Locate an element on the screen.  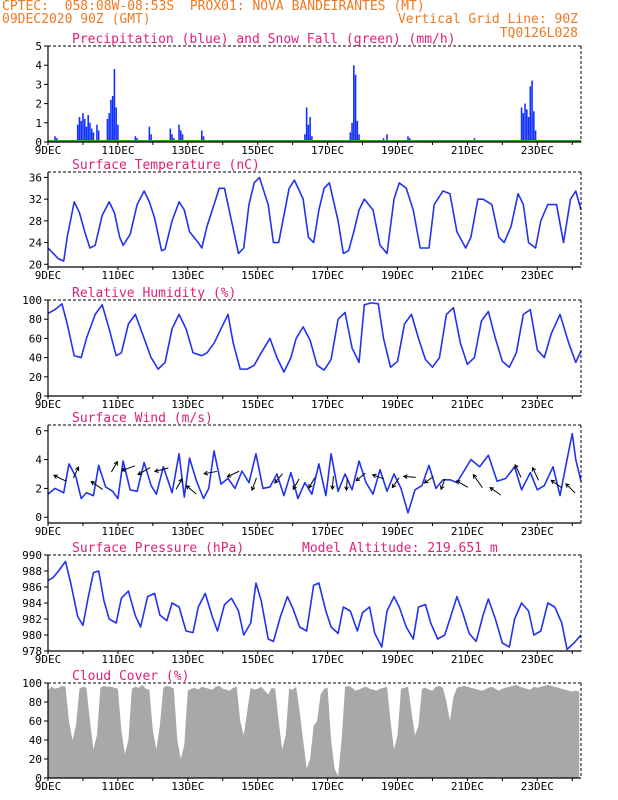
humidity-xtick-label: 9DEC is located at coordinates (48, 404).